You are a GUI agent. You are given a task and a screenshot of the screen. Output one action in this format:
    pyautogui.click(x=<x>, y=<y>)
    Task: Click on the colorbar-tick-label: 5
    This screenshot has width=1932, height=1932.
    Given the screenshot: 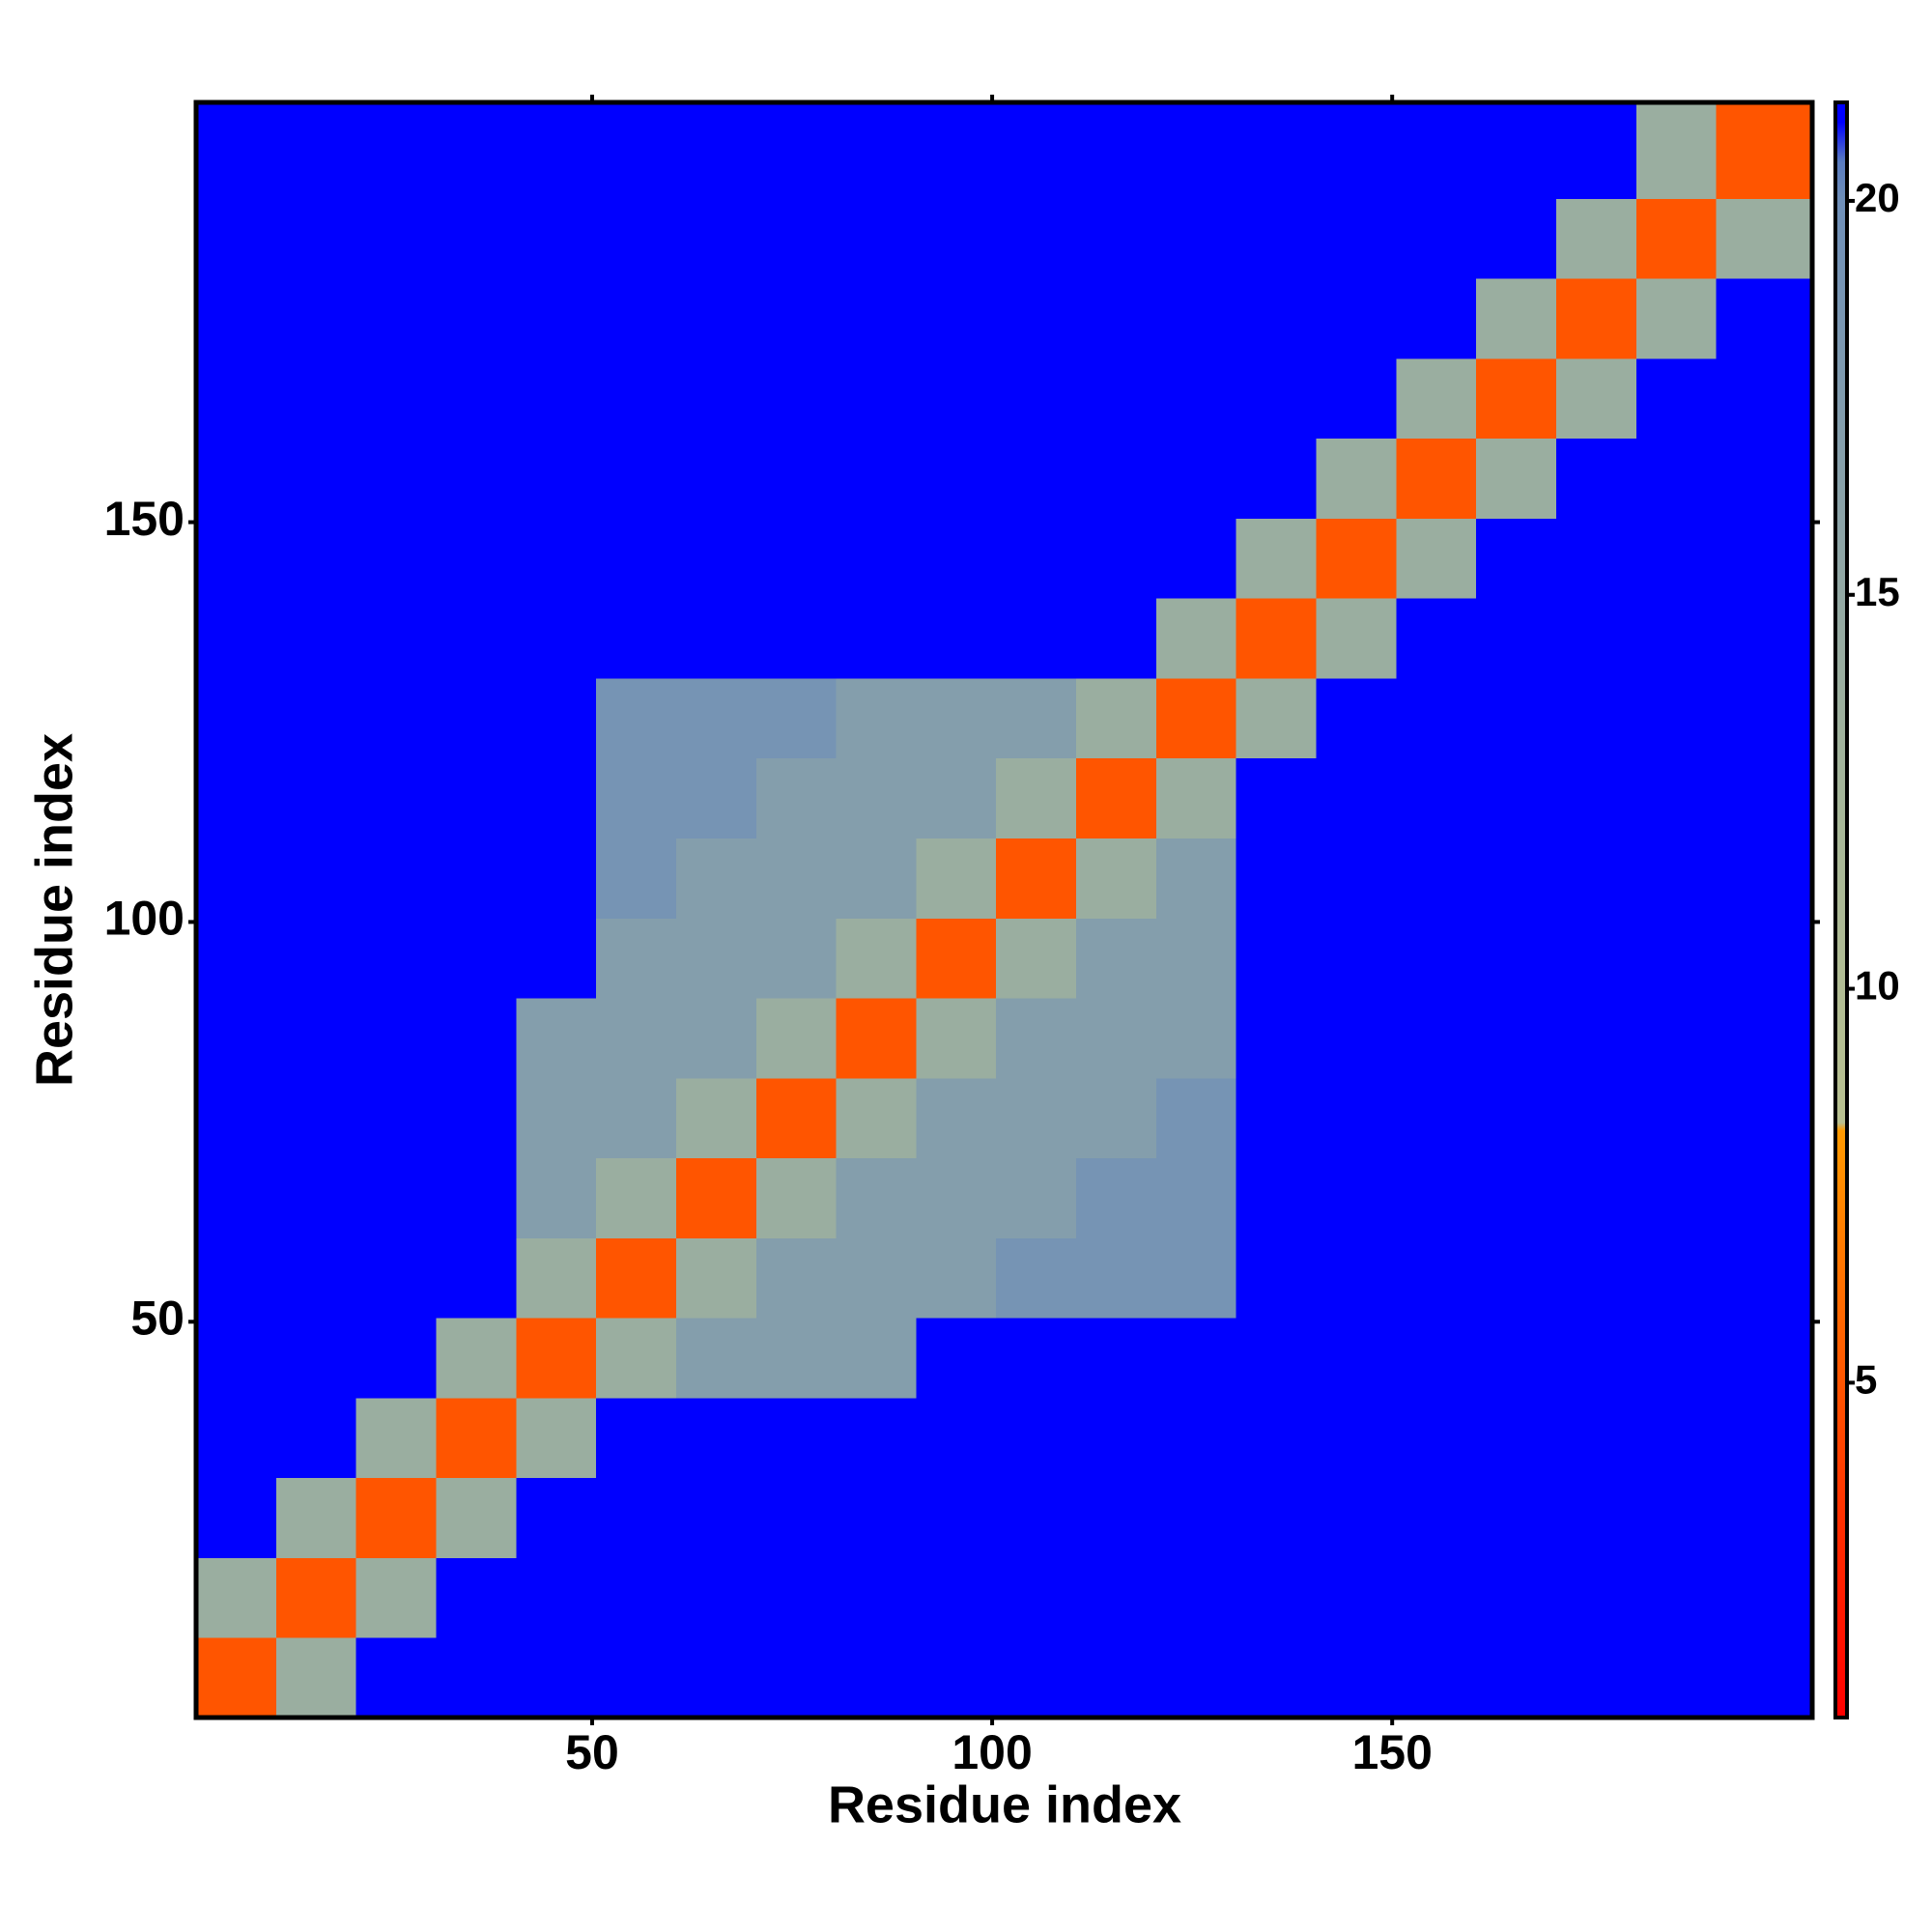 What is the action you would take?
    pyautogui.click(x=1866, y=1379)
    